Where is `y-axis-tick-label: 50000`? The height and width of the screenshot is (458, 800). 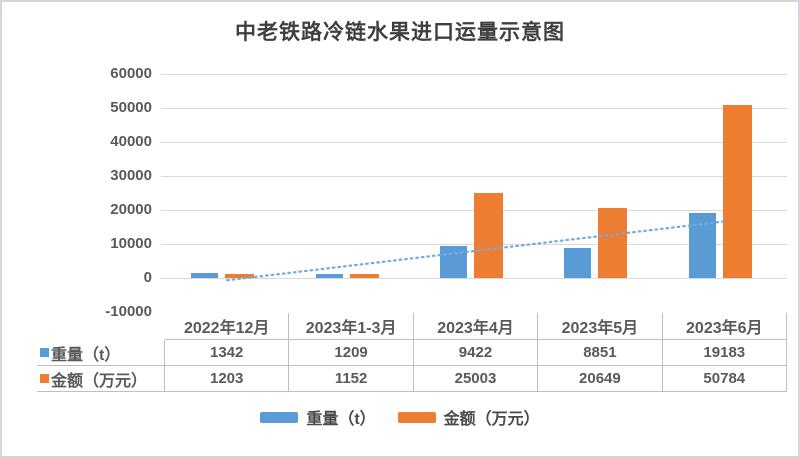 y-axis-tick-label: 50000 is located at coordinates (131, 107).